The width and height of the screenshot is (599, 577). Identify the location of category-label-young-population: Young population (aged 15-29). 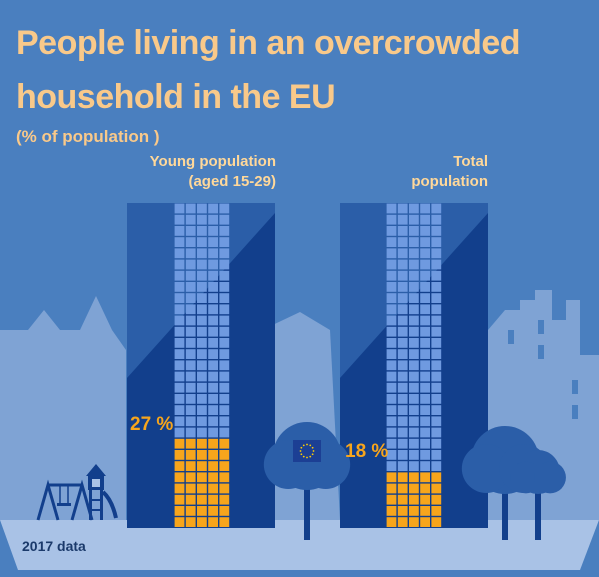
(212, 171).